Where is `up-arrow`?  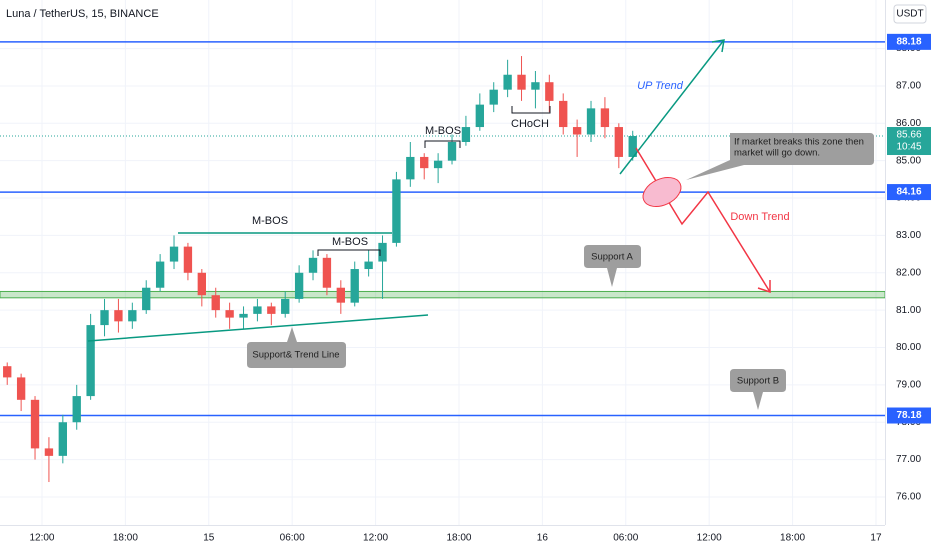 up-arrow is located at coordinates (672, 107).